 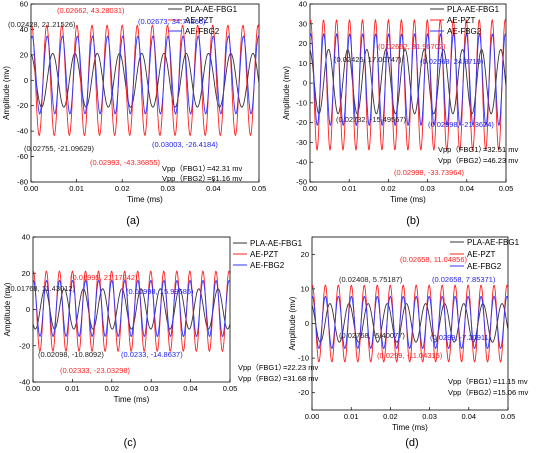 What do you see at coordinates (510, 381) in the screenshot?
I see `vpp-value: =11.15 mv` at bounding box center [510, 381].